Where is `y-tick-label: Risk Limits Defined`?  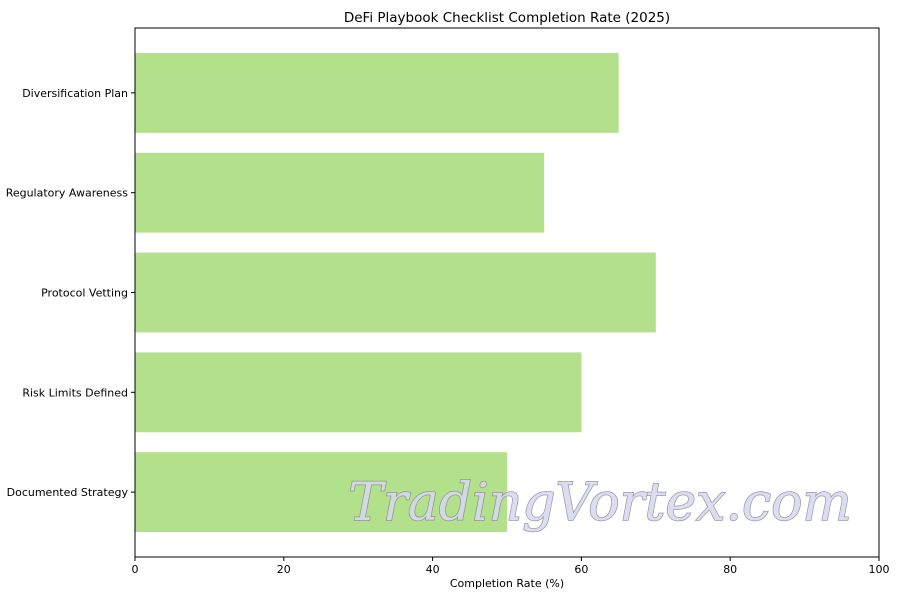 y-tick-label: Risk Limits Defined is located at coordinates (75, 392).